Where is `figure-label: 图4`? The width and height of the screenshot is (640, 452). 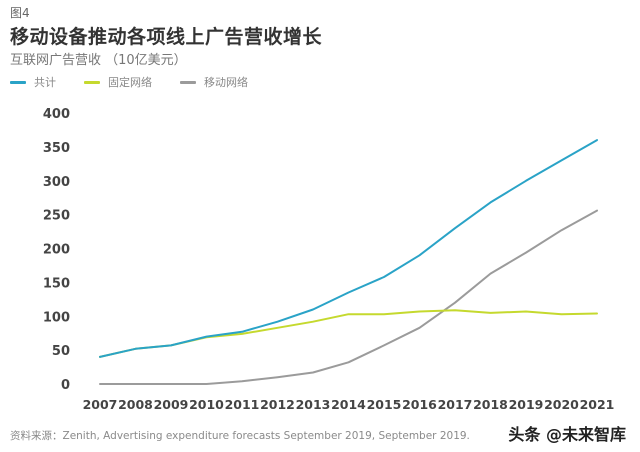
figure-label: 图4 is located at coordinates (20, 13).